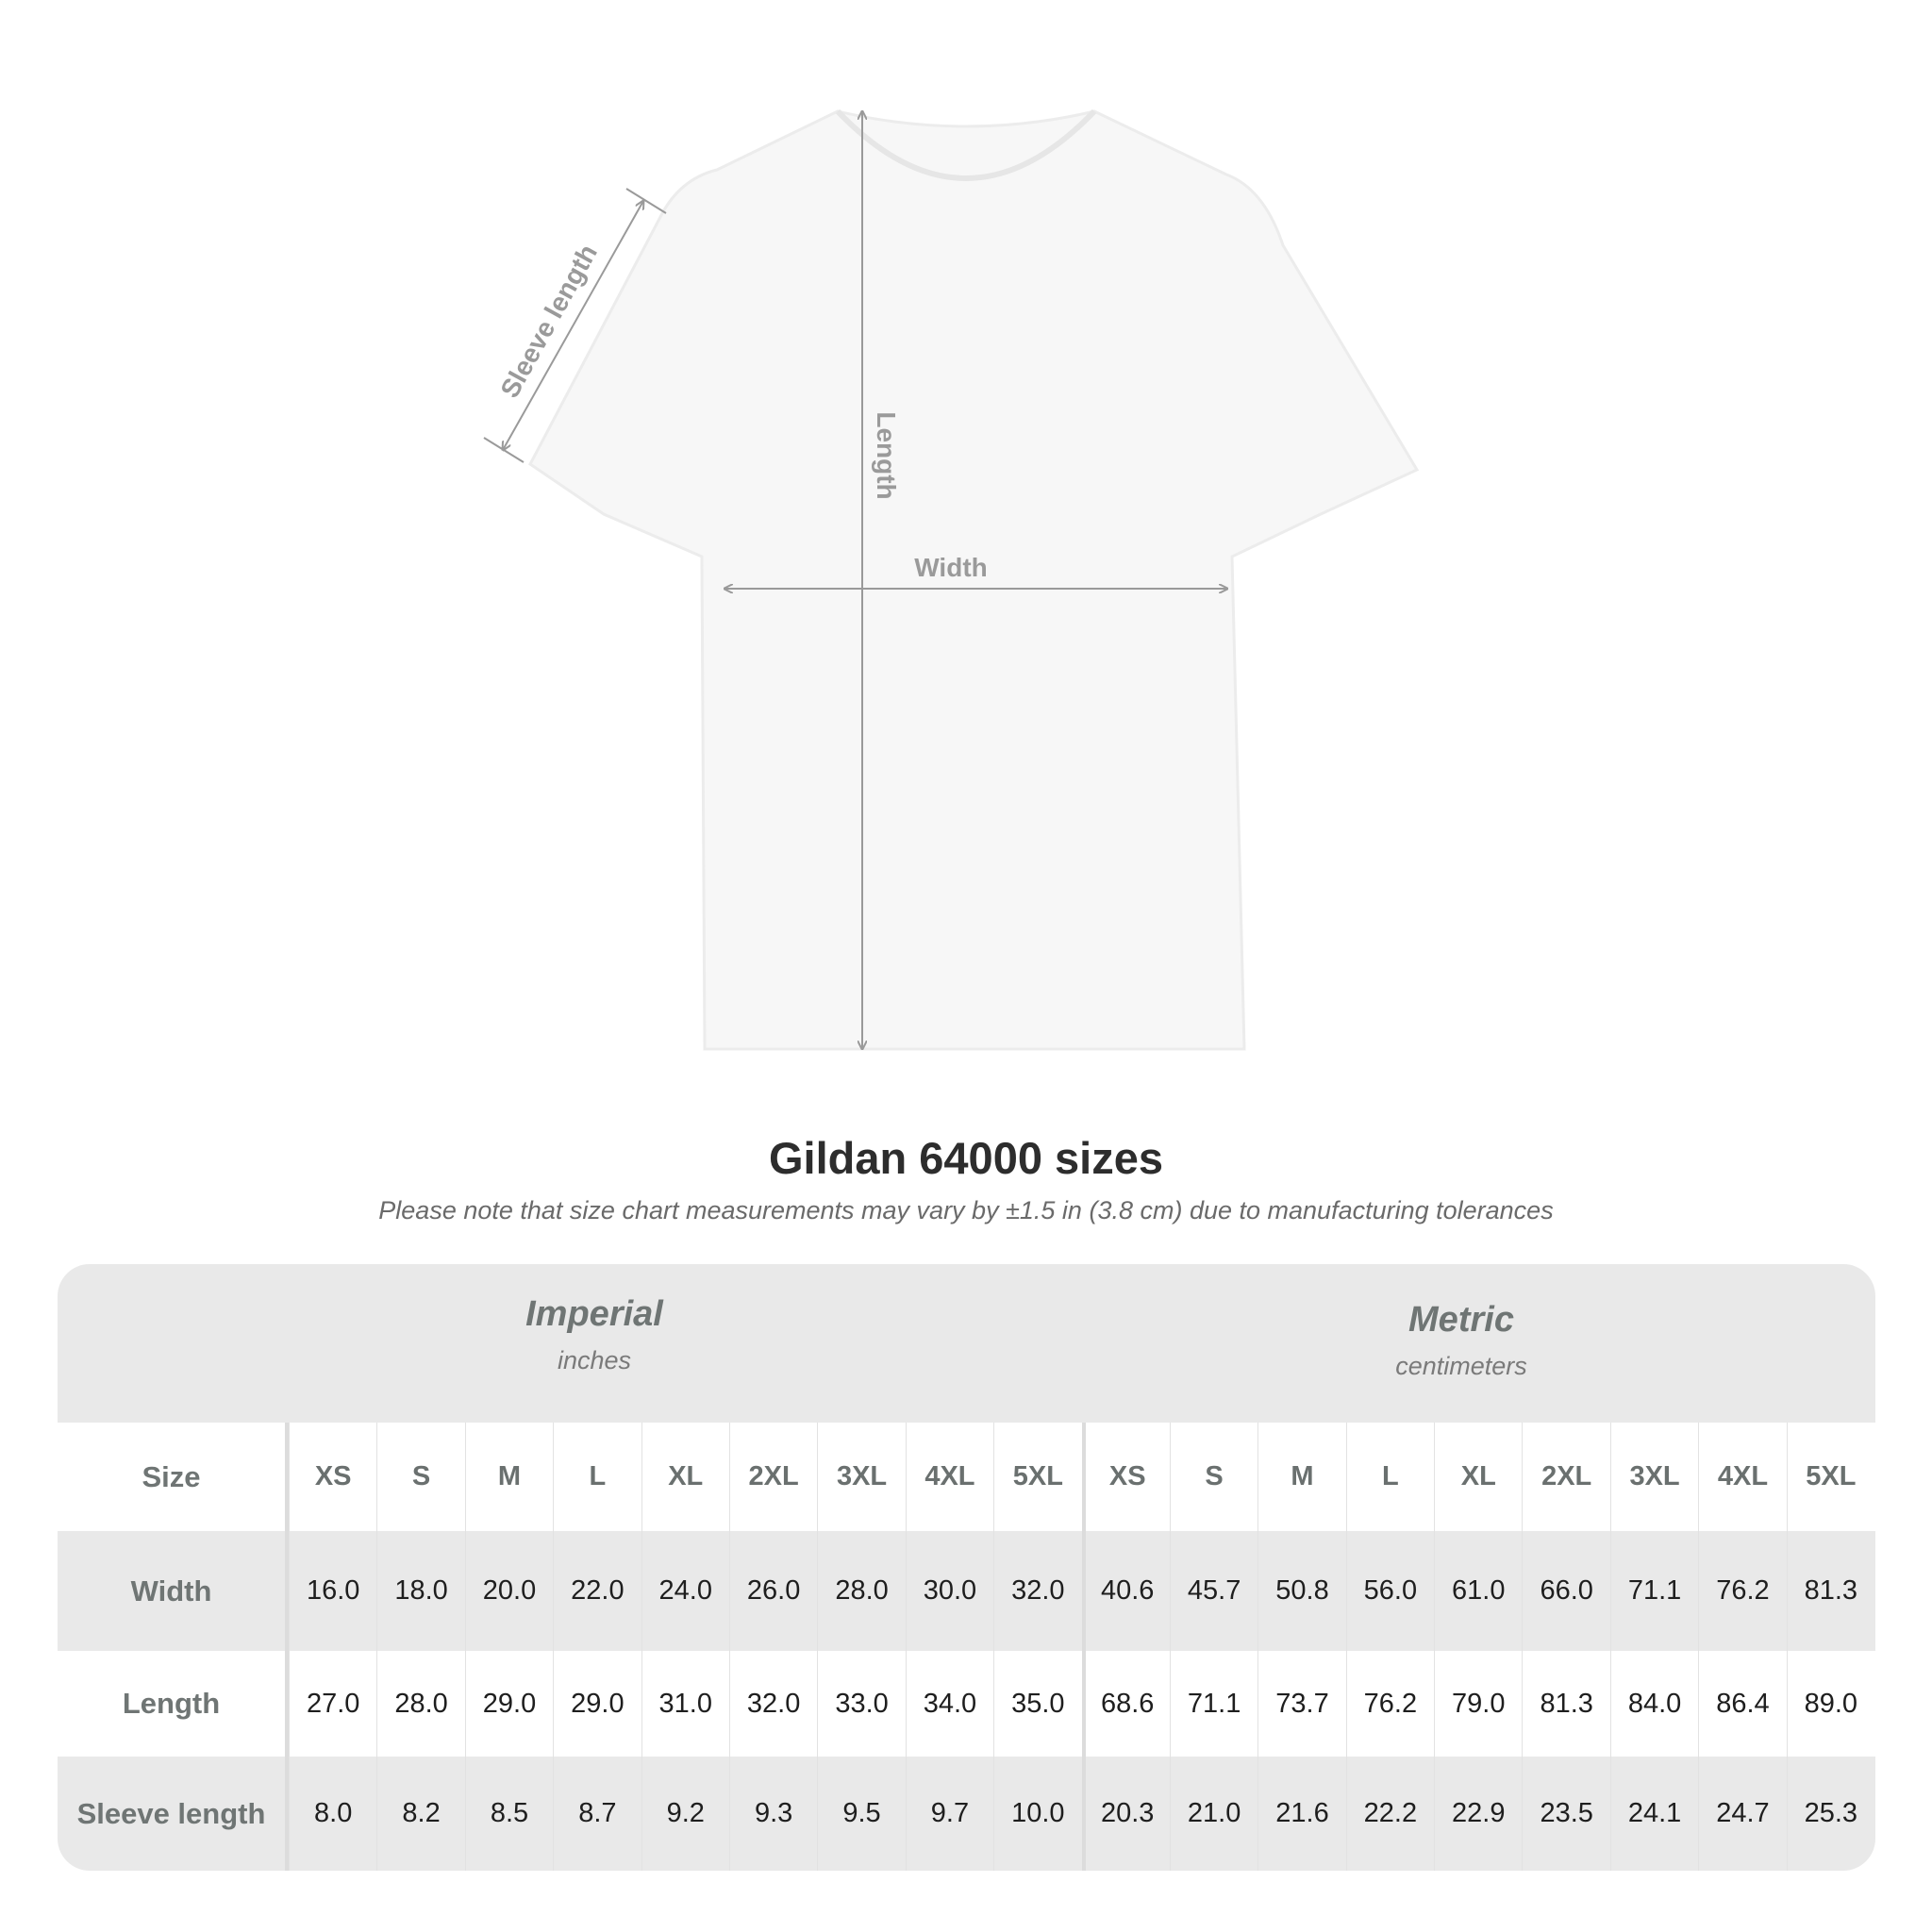 This screenshot has height=1932, width=1932. What do you see at coordinates (1566, 1814) in the screenshot?
I see `value-cell: 23.5` at bounding box center [1566, 1814].